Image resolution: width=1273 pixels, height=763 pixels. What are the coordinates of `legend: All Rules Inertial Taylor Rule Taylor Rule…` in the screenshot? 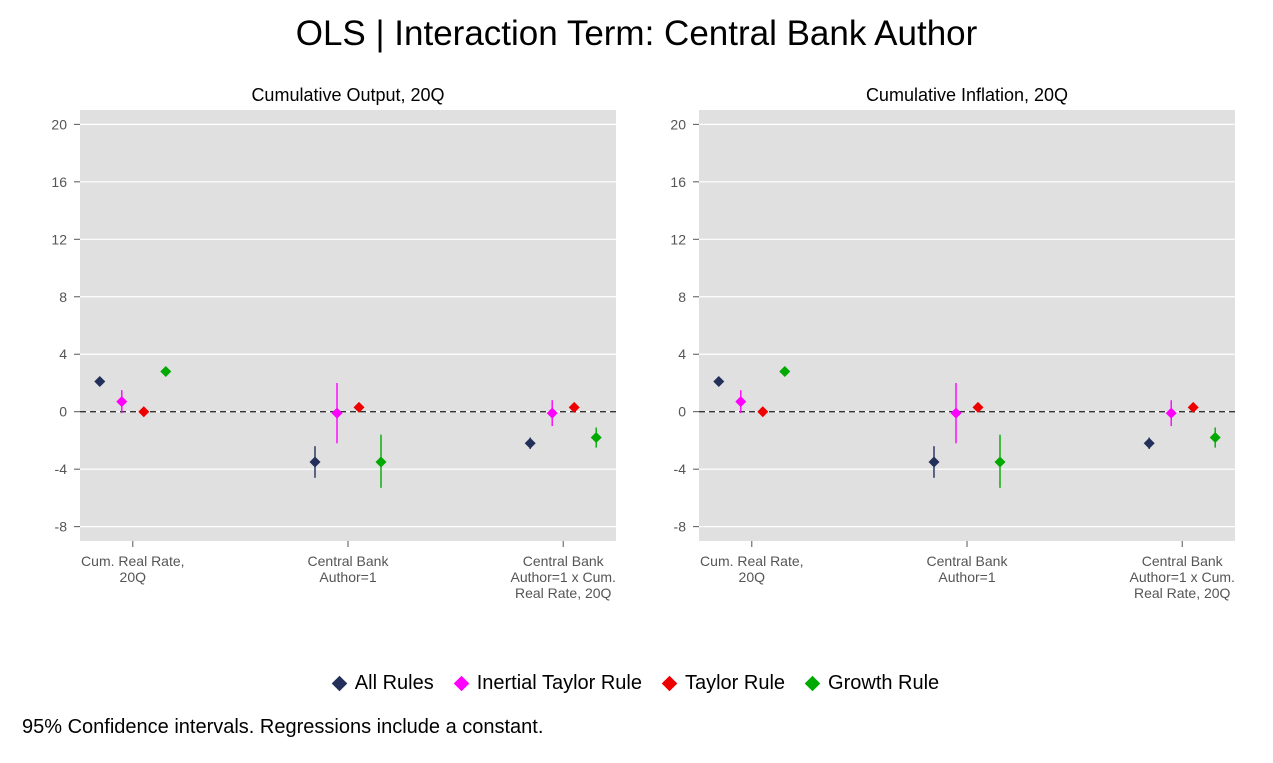 It's located at (636, 683).